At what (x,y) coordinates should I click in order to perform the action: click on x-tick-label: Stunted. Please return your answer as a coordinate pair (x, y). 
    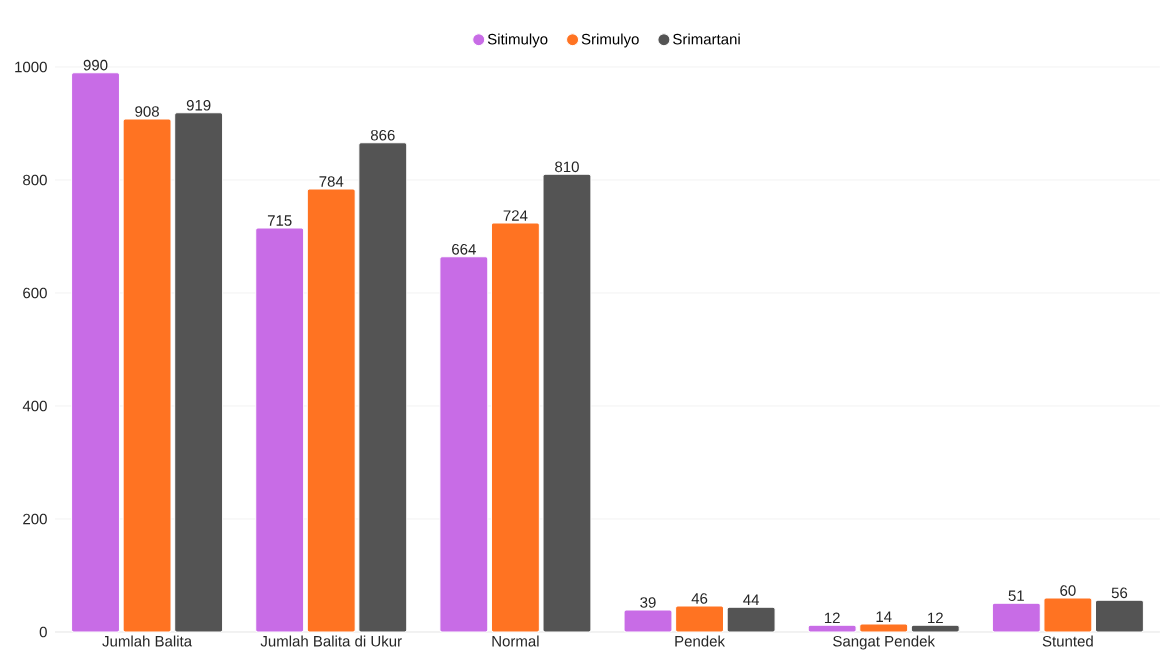
    Looking at the image, I should click on (1067, 641).